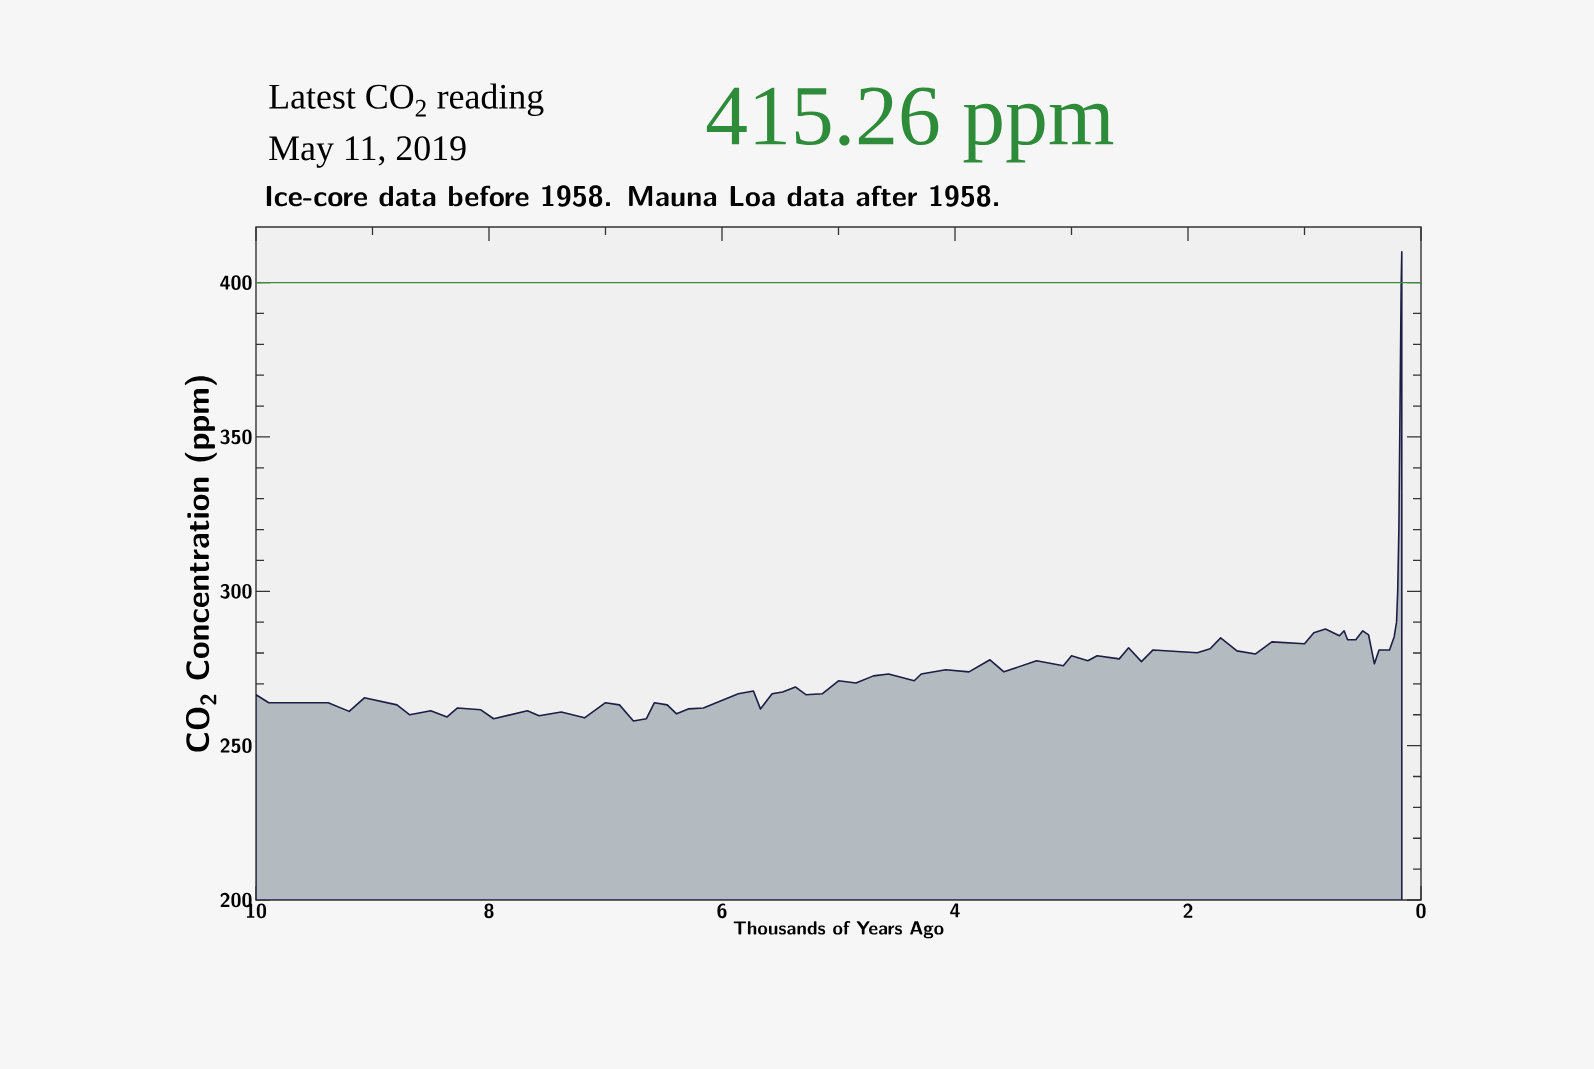  Describe the element at coordinates (910, 125) in the screenshot. I see `text: 415.26 ppm` at that location.